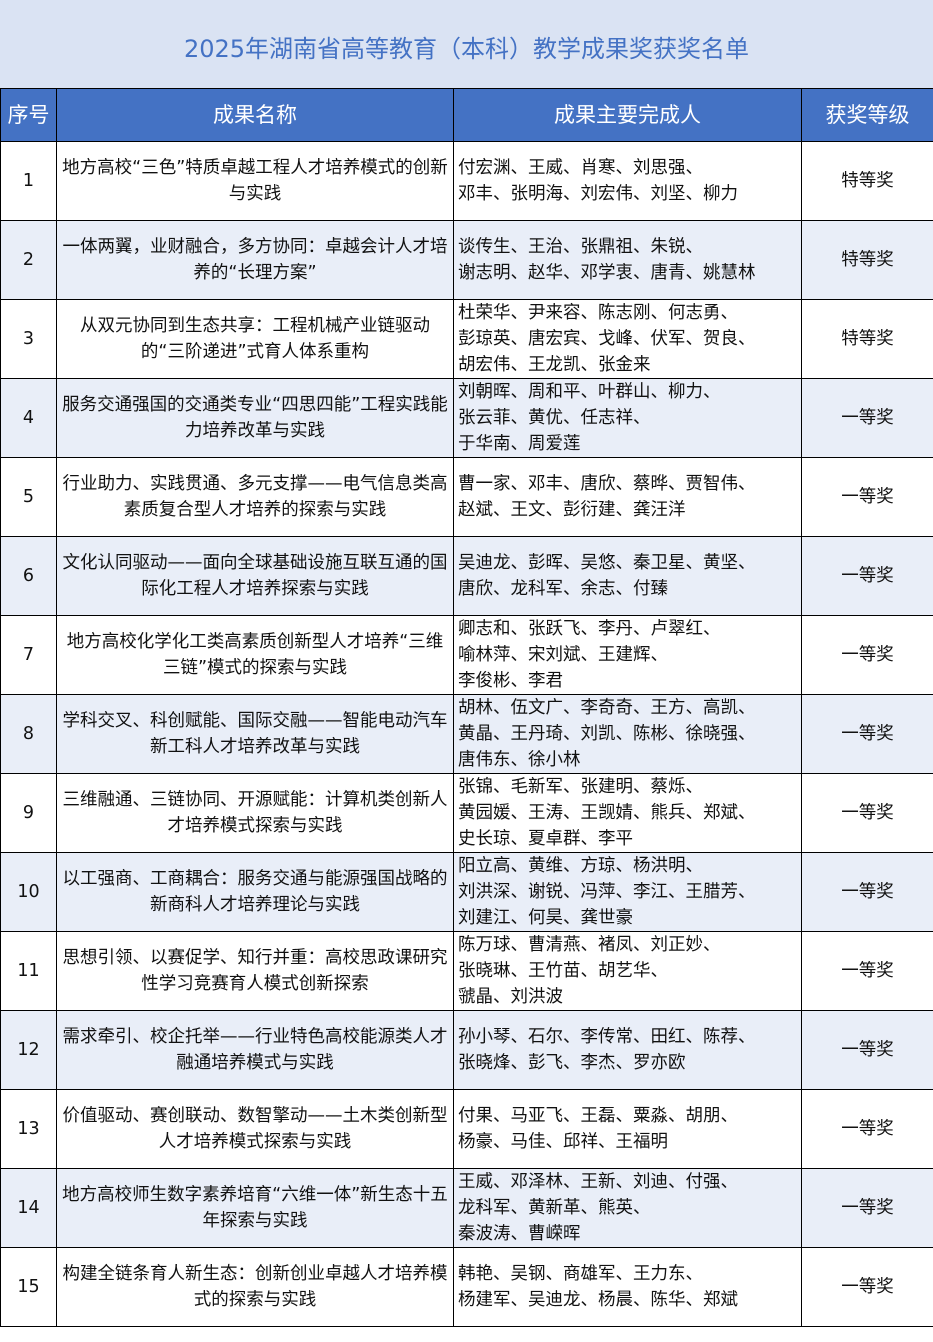  What do you see at coordinates (627, 115) in the screenshot?
I see `header-people: 成果主要完成人` at bounding box center [627, 115].